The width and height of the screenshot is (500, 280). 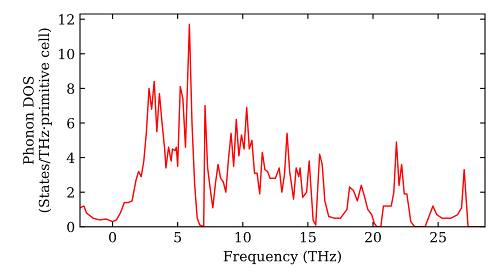 What do you see at coordinates (70, 88) in the screenshot?
I see `y-tick-label: 8` at bounding box center [70, 88].